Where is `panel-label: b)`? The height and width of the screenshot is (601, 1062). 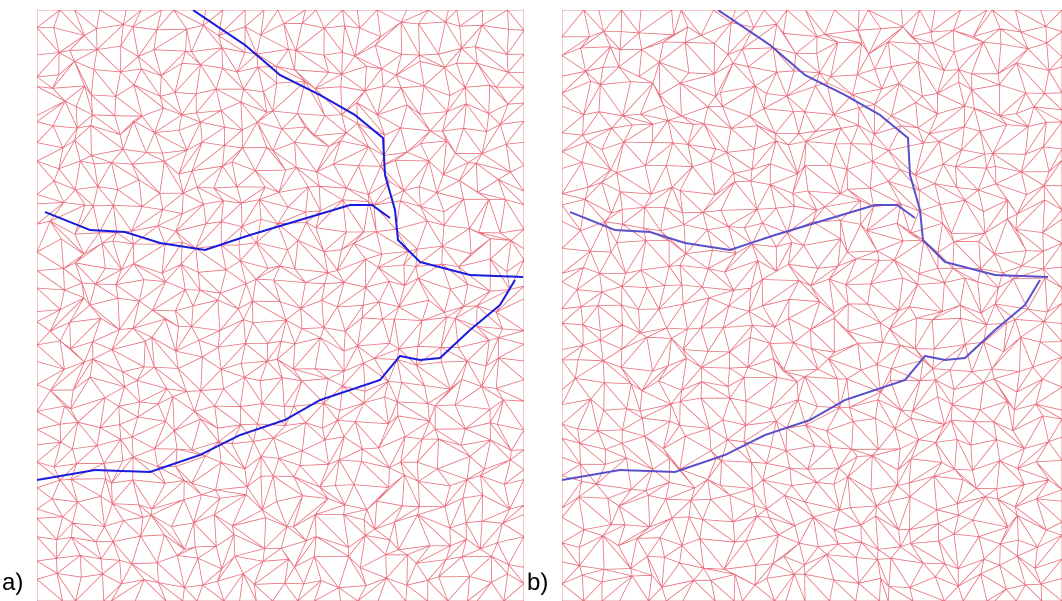 panel-label: b) is located at coordinates (537, 582).